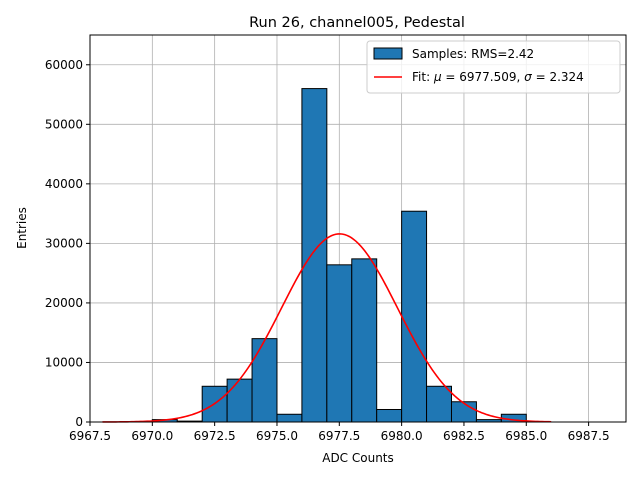 This screenshot has width=640, height=480. What do you see at coordinates (64, 124) in the screenshot?
I see `y-tick-label: 50000` at bounding box center [64, 124].